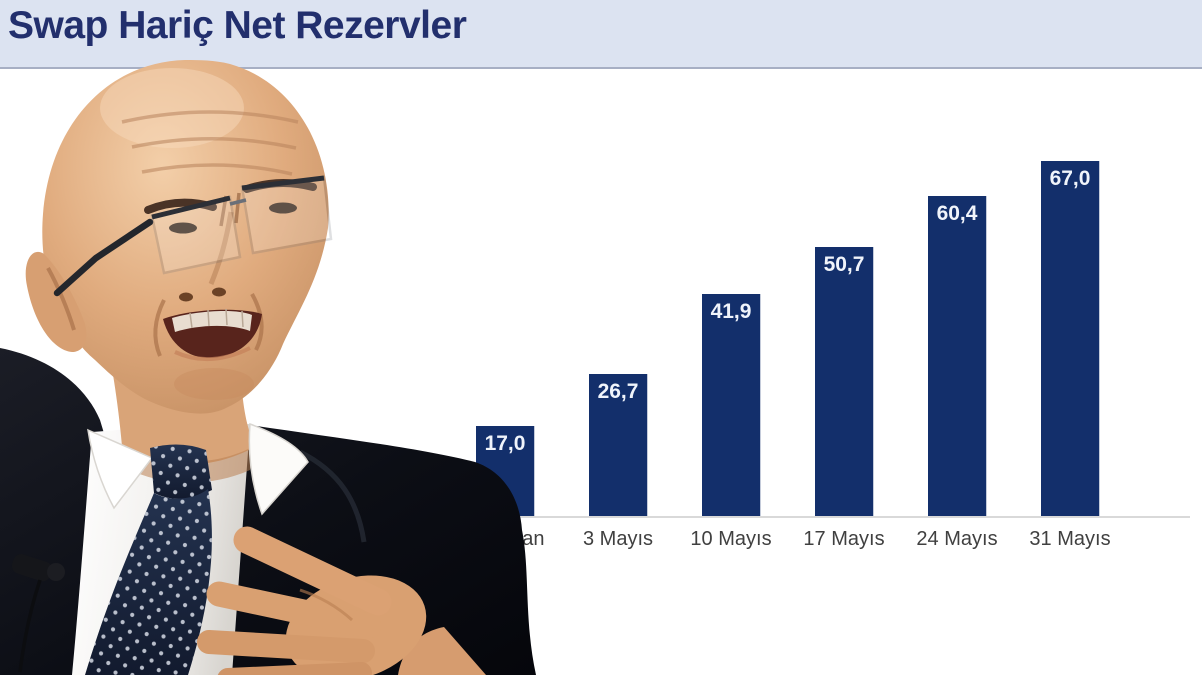  I want to click on bar: 26,7, so click(618, 445).